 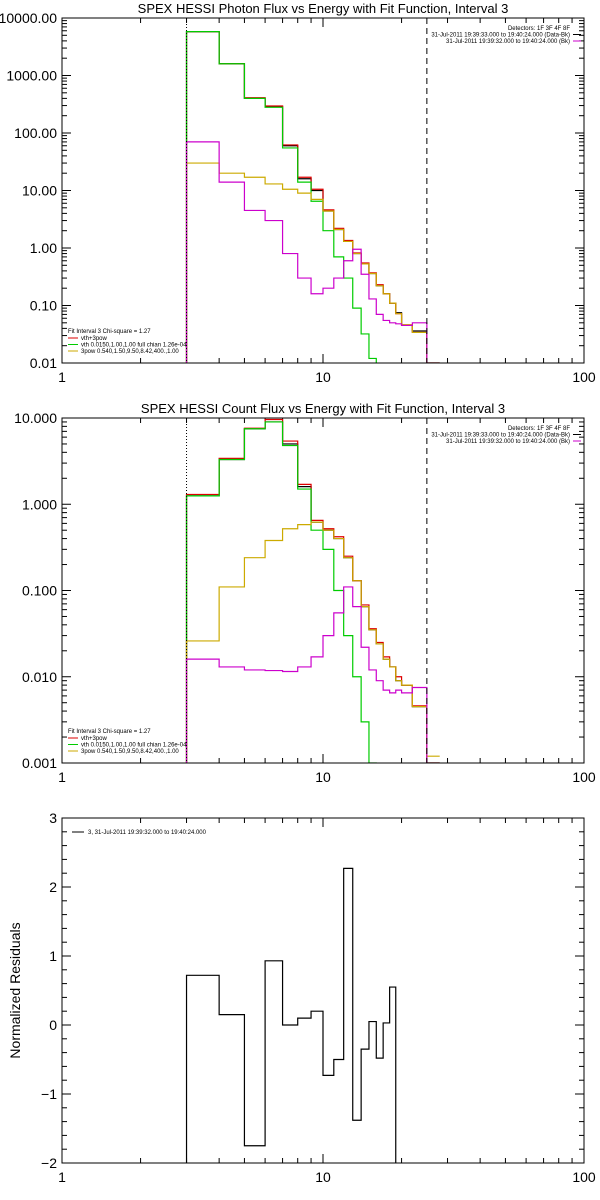 What do you see at coordinates (53, 887) in the screenshot?
I see `y-tick-label: 2` at bounding box center [53, 887].